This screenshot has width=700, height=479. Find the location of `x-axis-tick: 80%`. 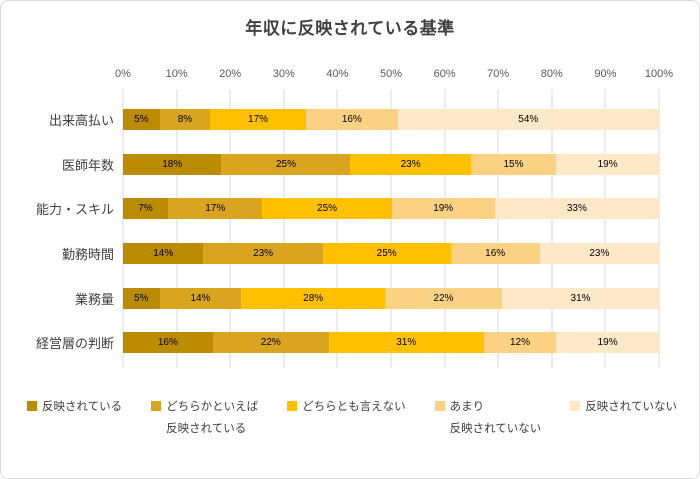

x-axis-tick: 80% is located at coordinates (551, 74).